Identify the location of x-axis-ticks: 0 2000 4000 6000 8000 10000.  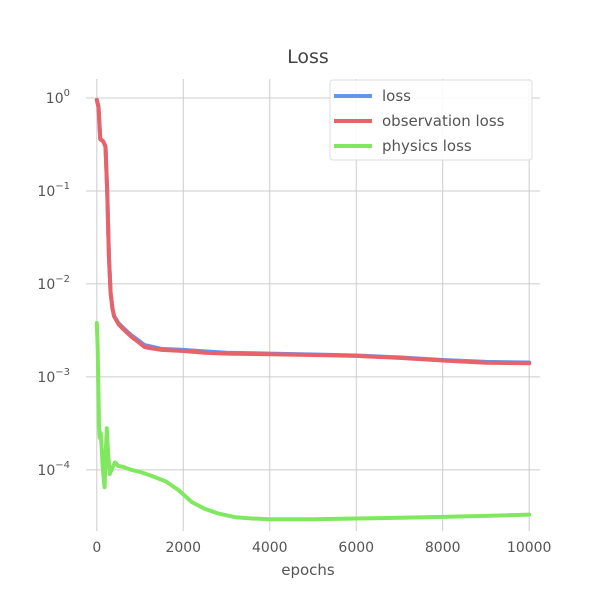
(321, 548).